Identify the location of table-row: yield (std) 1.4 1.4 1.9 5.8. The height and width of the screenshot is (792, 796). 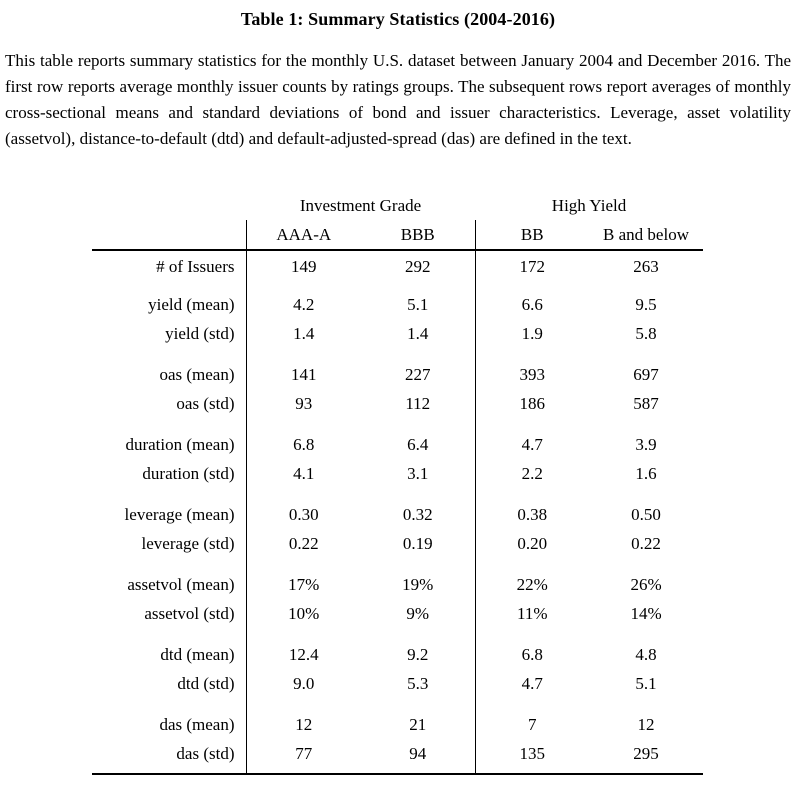
(397, 333).